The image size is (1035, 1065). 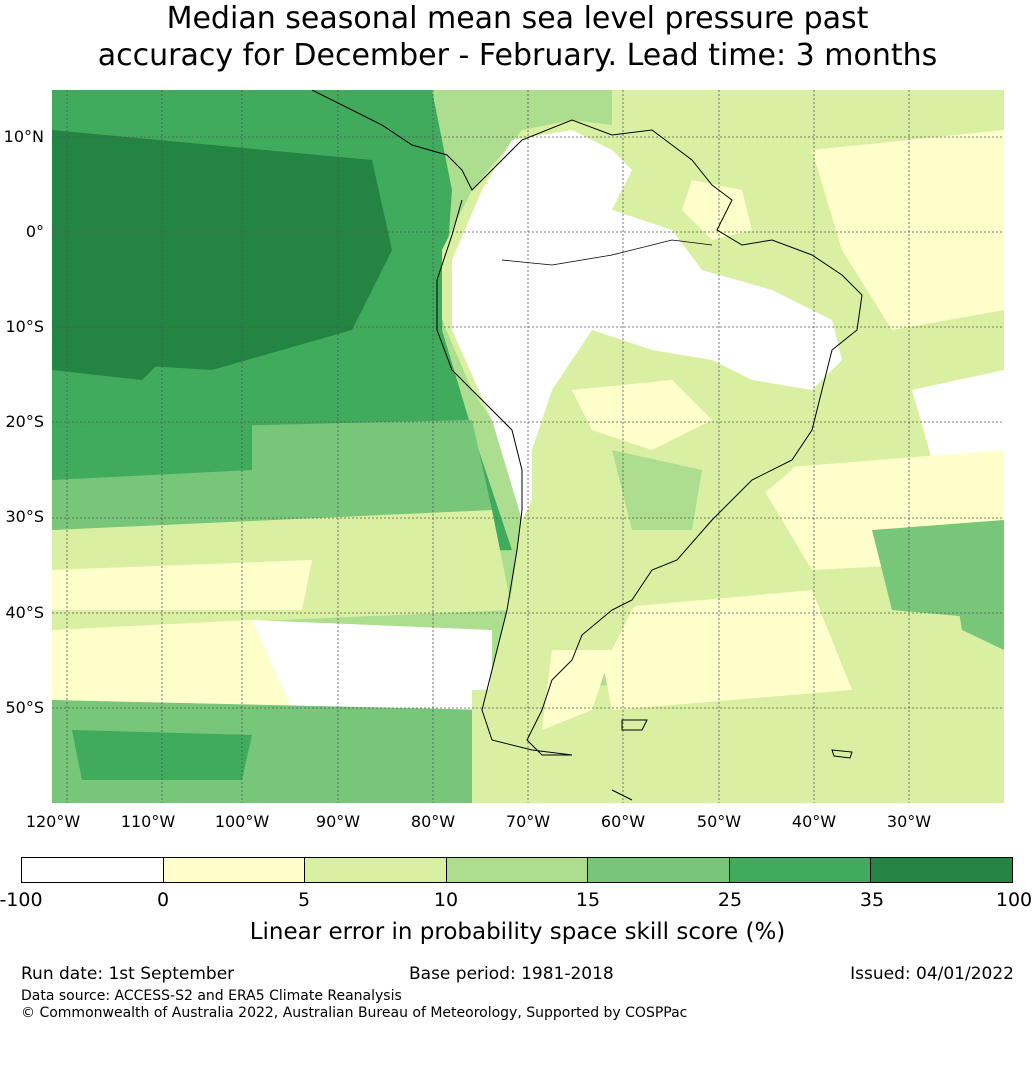 I want to click on lon-label-40w: 40°W, so click(x=814, y=821).